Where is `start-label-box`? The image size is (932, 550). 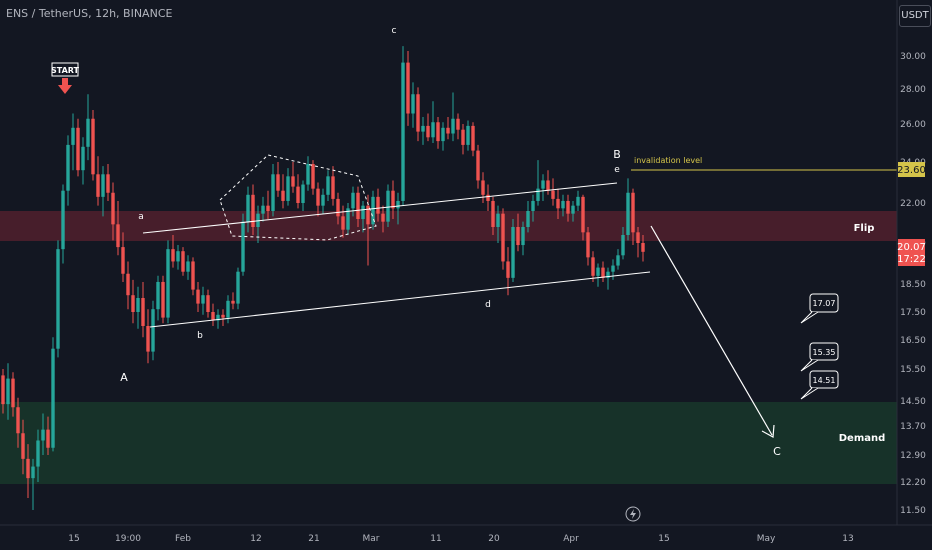 start-label-box is located at coordinates (65, 69).